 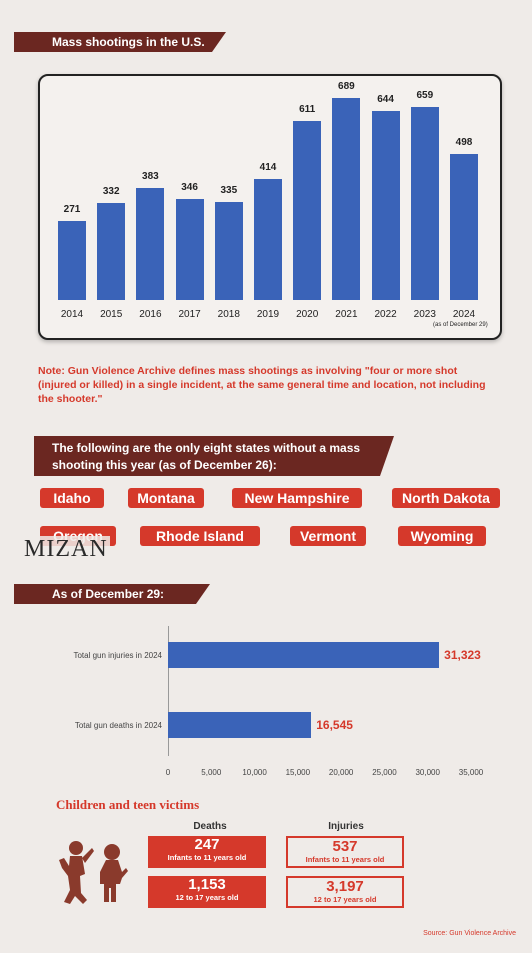 What do you see at coordinates (240, 725) in the screenshot?
I see `deaths-bar` at bounding box center [240, 725].